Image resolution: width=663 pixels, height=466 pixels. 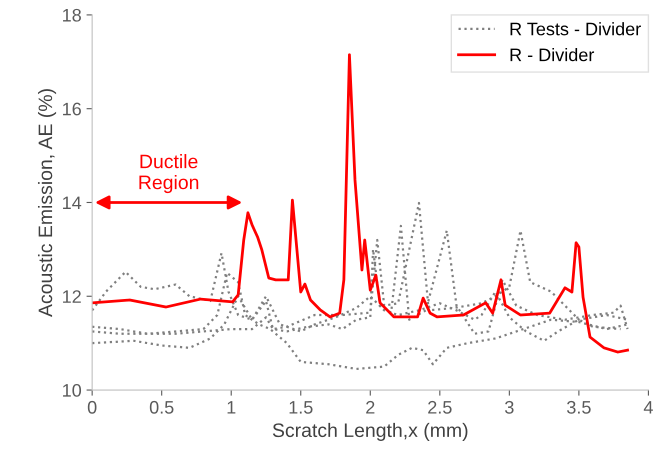 What do you see at coordinates (575, 29) in the screenshot?
I see `legend-label: R Tests - Divider` at bounding box center [575, 29].